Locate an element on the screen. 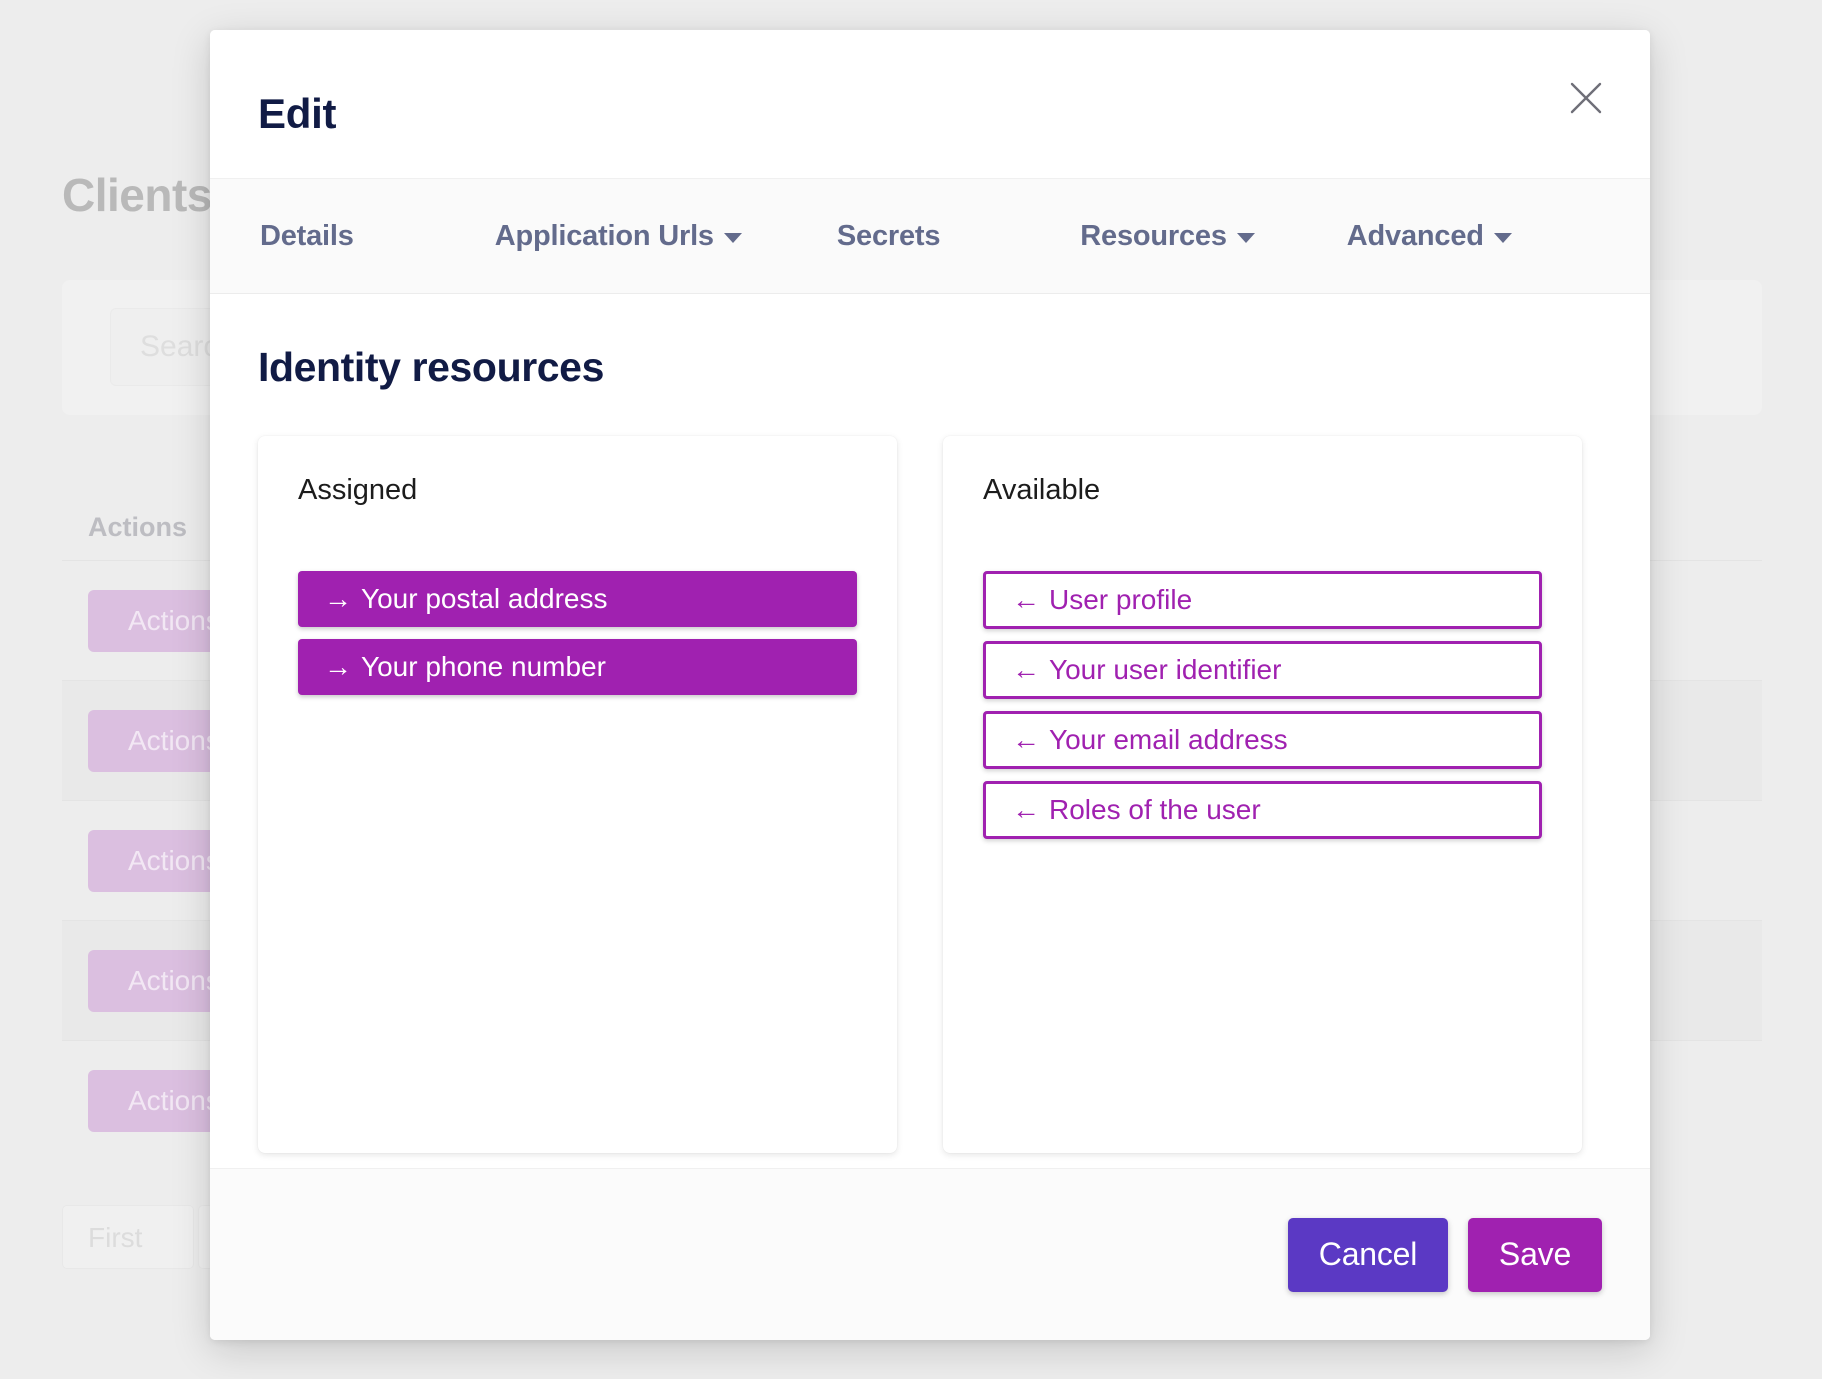 The height and width of the screenshot is (1379, 1822). available-item-label: Your email address is located at coordinates (1168, 739).